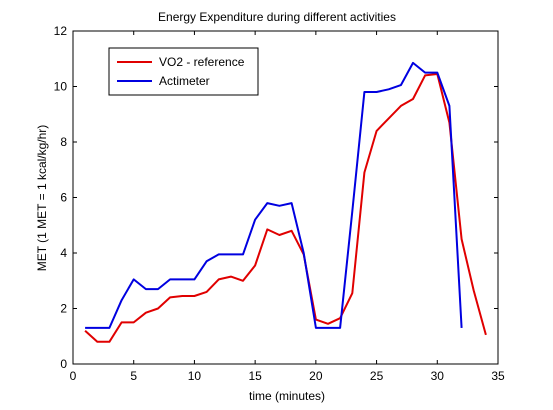 The image size is (553, 410). Describe the element at coordinates (377, 376) in the screenshot. I see `x-tick-label: 25` at that location.